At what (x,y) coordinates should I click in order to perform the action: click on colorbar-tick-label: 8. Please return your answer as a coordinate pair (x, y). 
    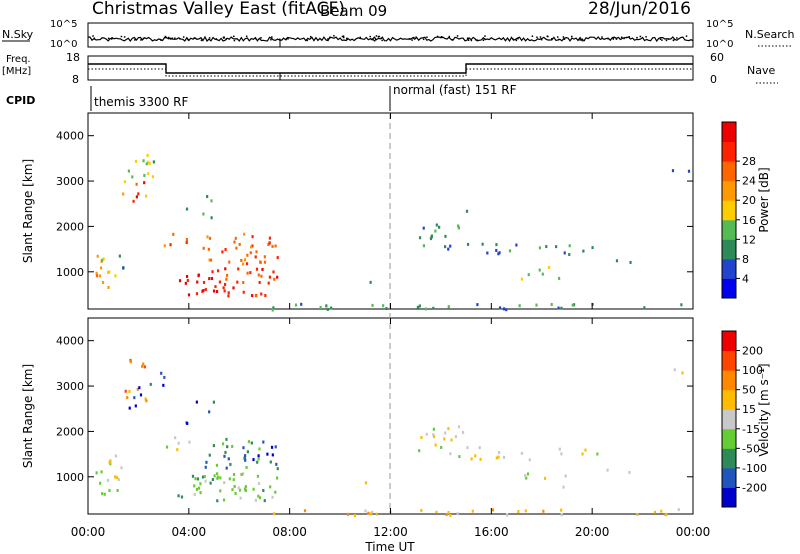
    Looking at the image, I should click on (745, 259).